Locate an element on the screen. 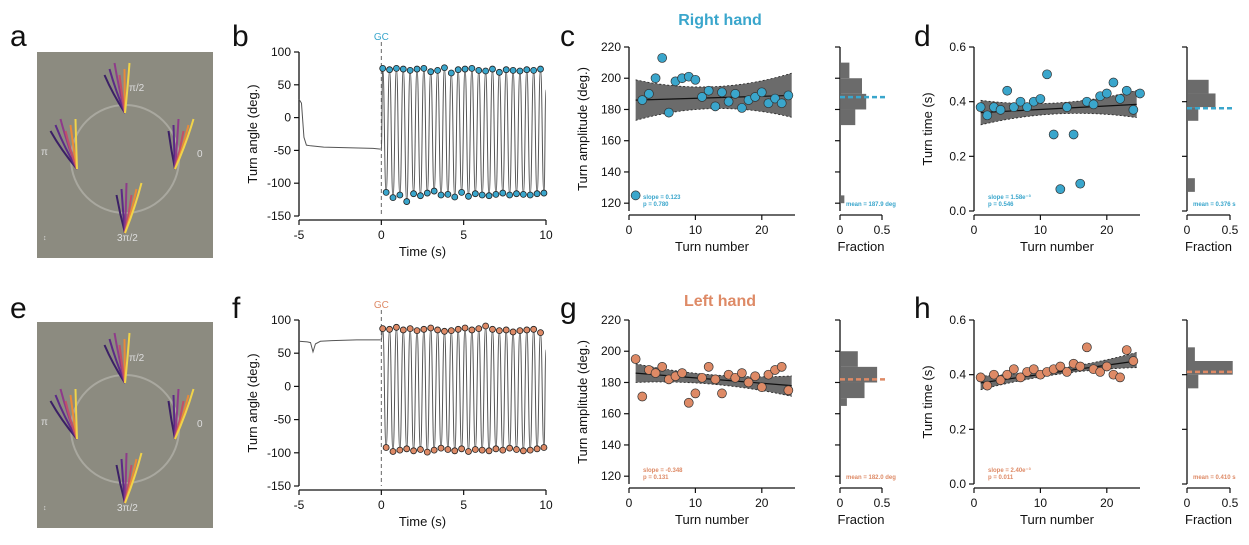 The image size is (1249, 545). panel-letter-h: h is located at coordinates (922, 308).